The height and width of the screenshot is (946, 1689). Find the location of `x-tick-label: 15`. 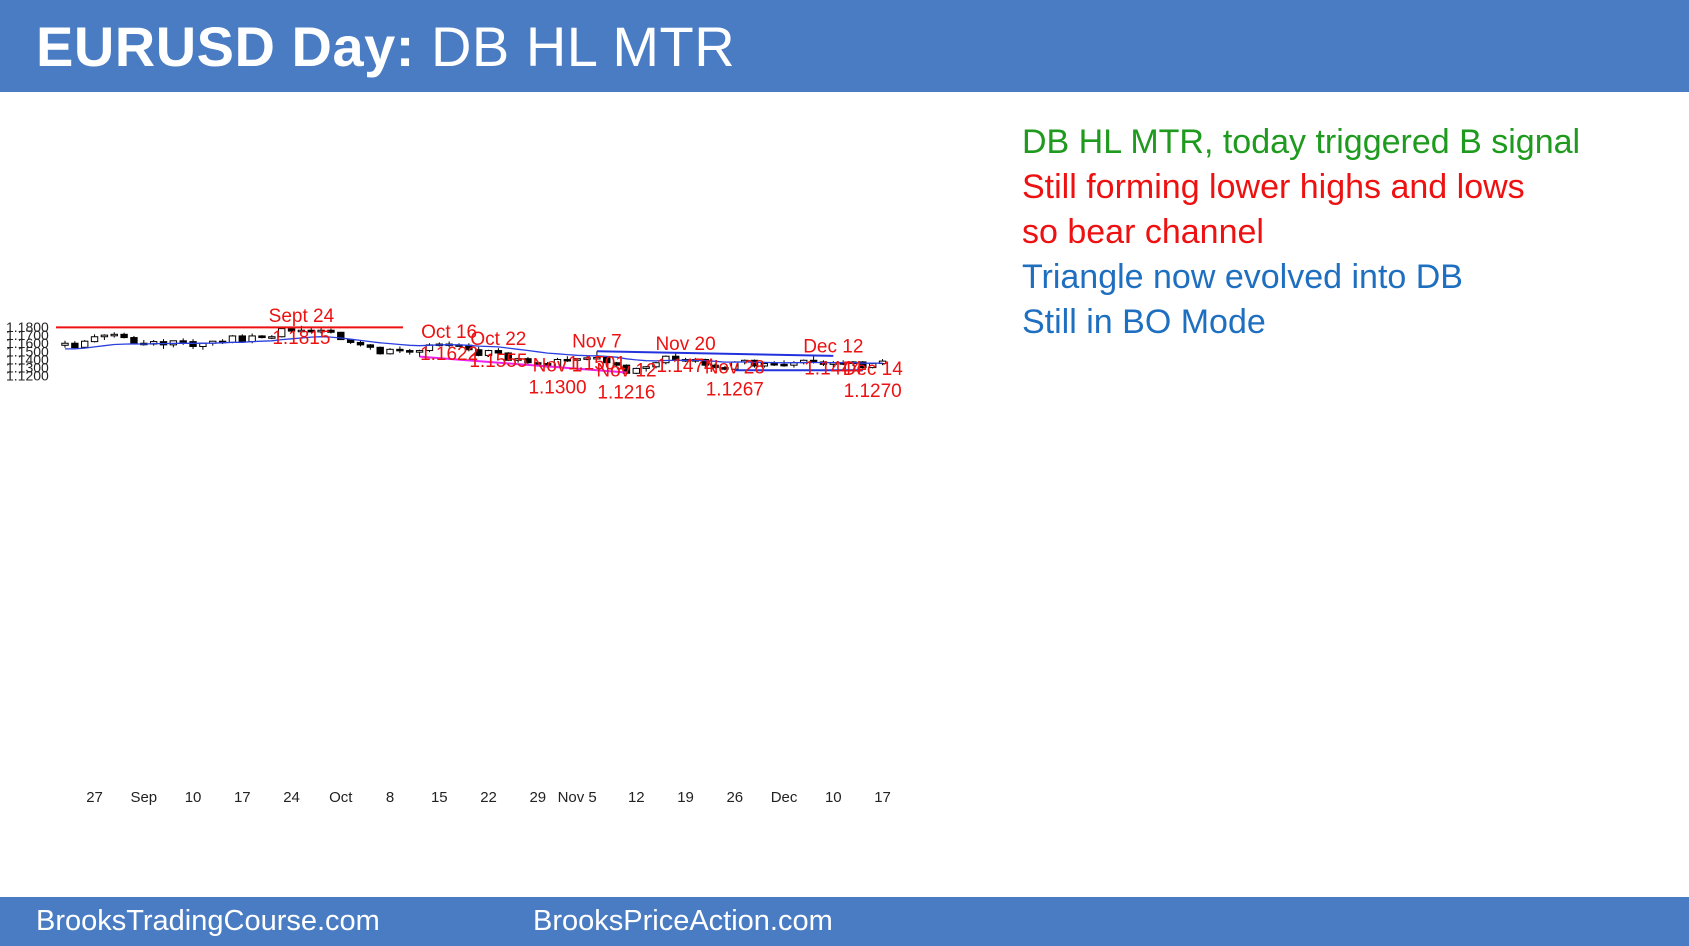

x-tick-label: 15 is located at coordinates (439, 797).